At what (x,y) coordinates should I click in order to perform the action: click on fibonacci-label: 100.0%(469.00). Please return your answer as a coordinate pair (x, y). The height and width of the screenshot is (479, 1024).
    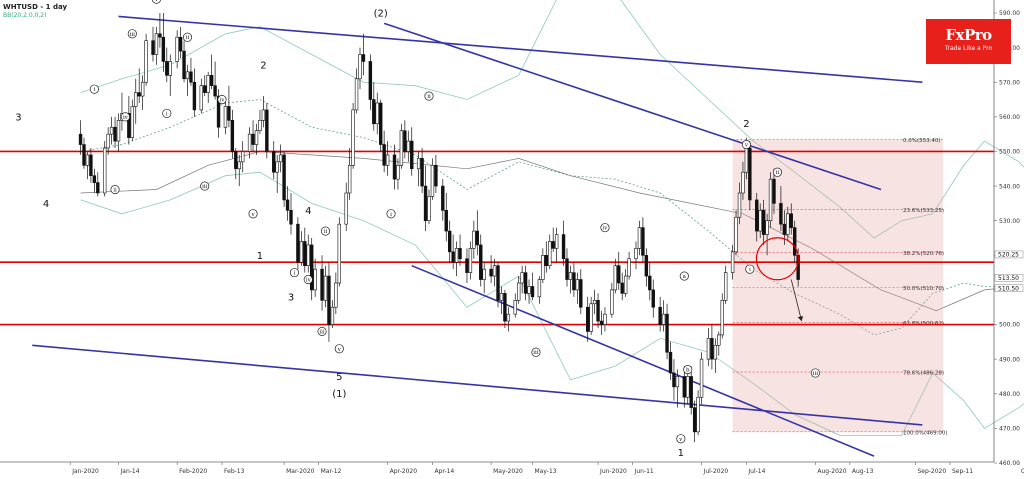
    Looking at the image, I should click on (925, 433).